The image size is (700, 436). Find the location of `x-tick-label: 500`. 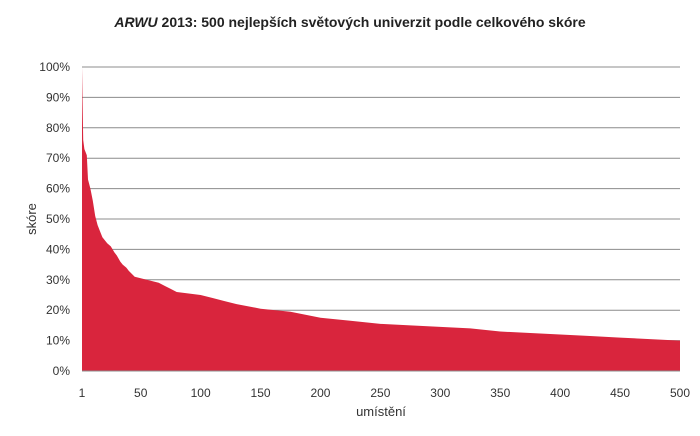

x-tick-label: 500 is located at coordinates (680, 393).